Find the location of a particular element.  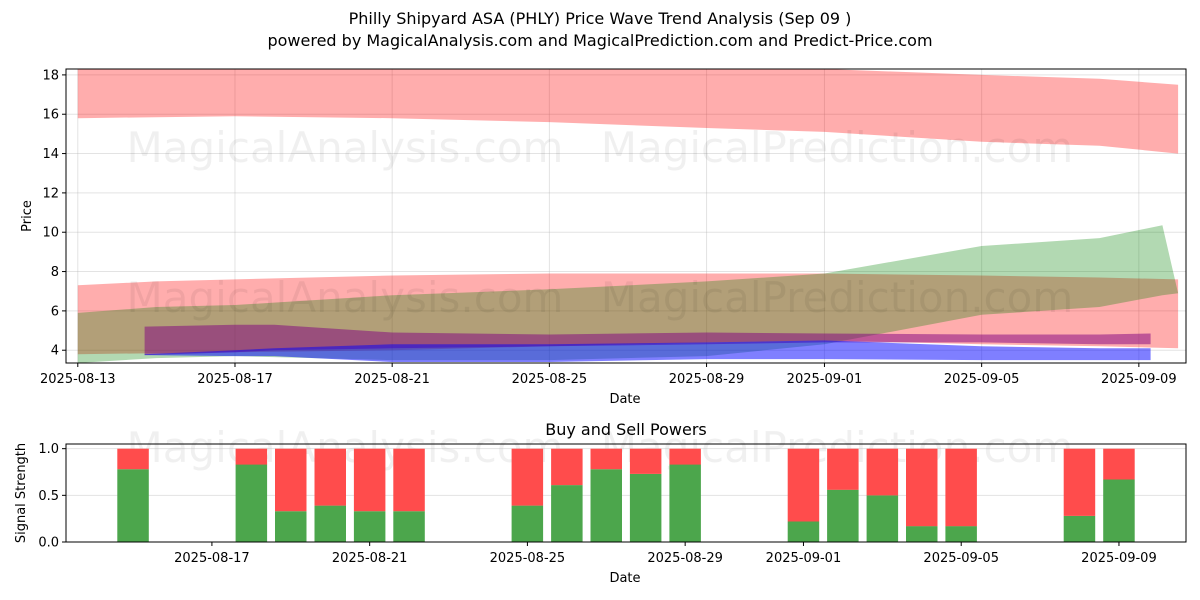

price-y-tick-label-4: 12 is located at coordinates (50, 193).